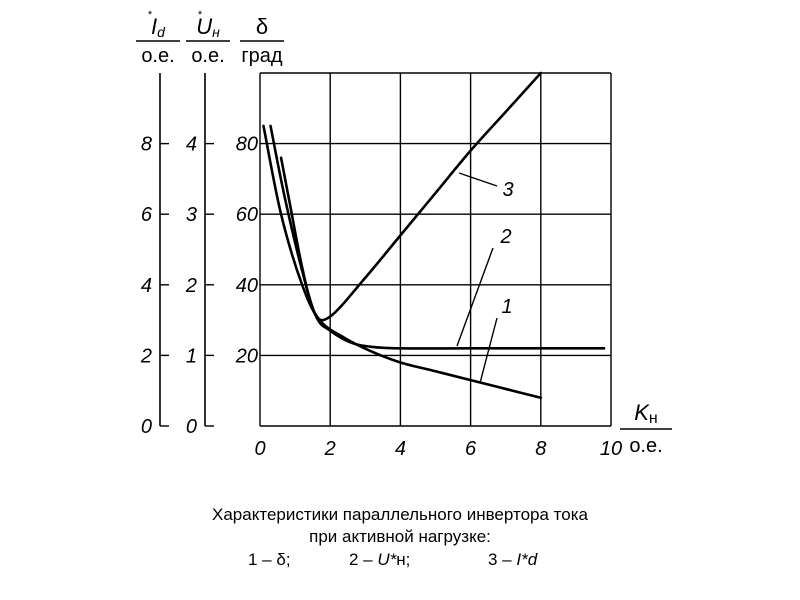 The height and width of the screenshot is (600, 800). What do you see at coordinates (471, 449) in the screenshot?
I see `x-tick-label: 6` at bounding box center [471, 449].